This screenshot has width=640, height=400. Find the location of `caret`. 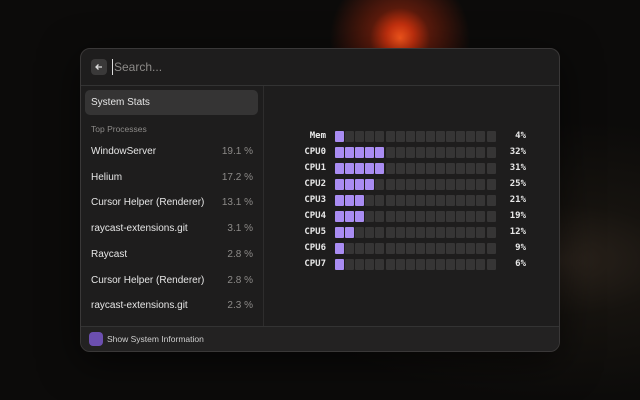

caret is located at coordinates (112, 67).